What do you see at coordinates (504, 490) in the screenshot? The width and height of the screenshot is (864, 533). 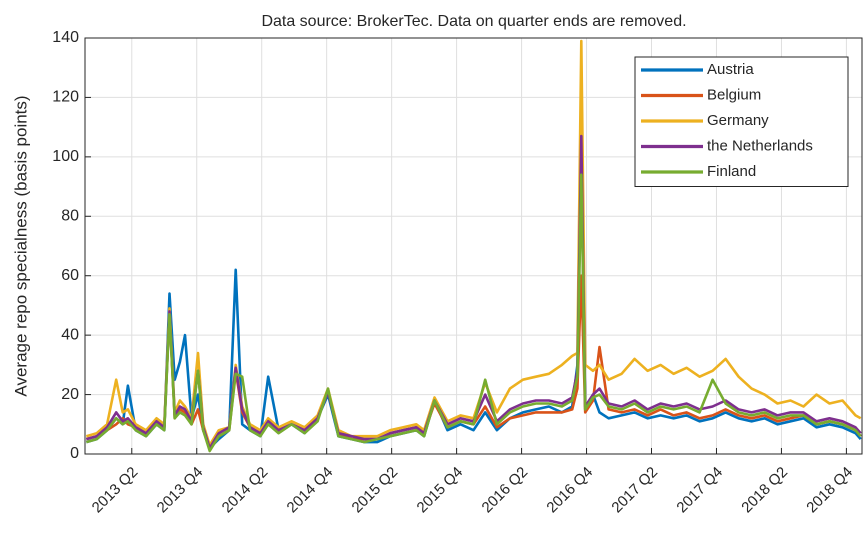 I see `x-tick-label: 2016 Q2` at bounding box center [504, 490].